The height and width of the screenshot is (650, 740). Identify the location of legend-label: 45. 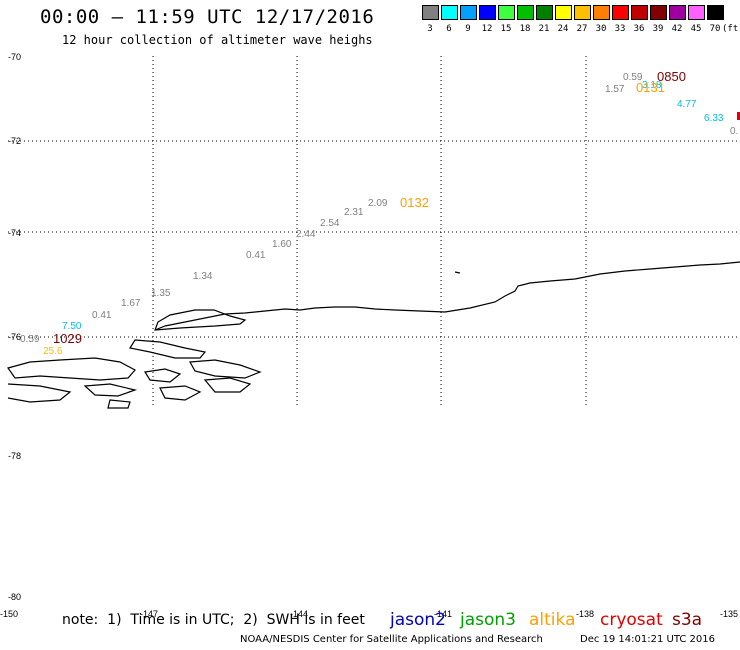
(696, 29).